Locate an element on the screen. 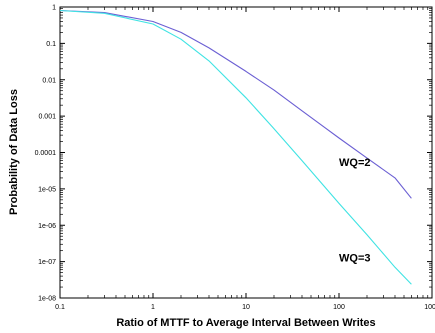 The width and height of the screenshot is (435, 333). x-tick-label: 10 is located at coordinates (246, 307).